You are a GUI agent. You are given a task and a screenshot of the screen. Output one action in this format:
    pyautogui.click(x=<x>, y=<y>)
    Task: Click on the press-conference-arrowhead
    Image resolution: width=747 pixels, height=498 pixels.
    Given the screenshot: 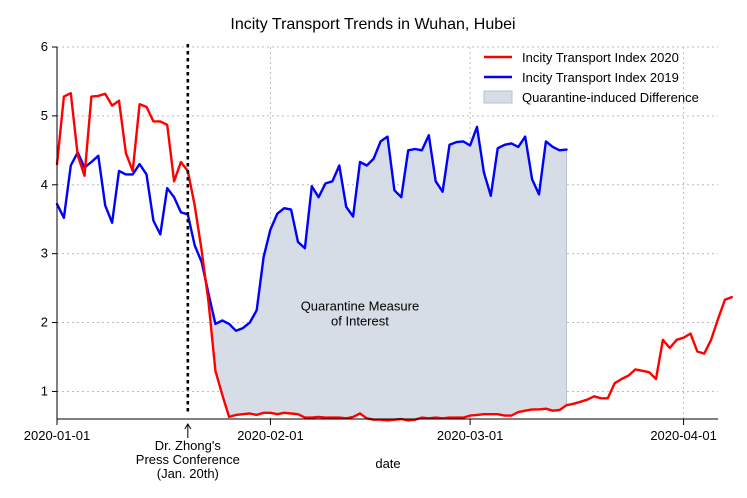 What is the action you would take?
    pyautogui.click(x=188, y=426)
    